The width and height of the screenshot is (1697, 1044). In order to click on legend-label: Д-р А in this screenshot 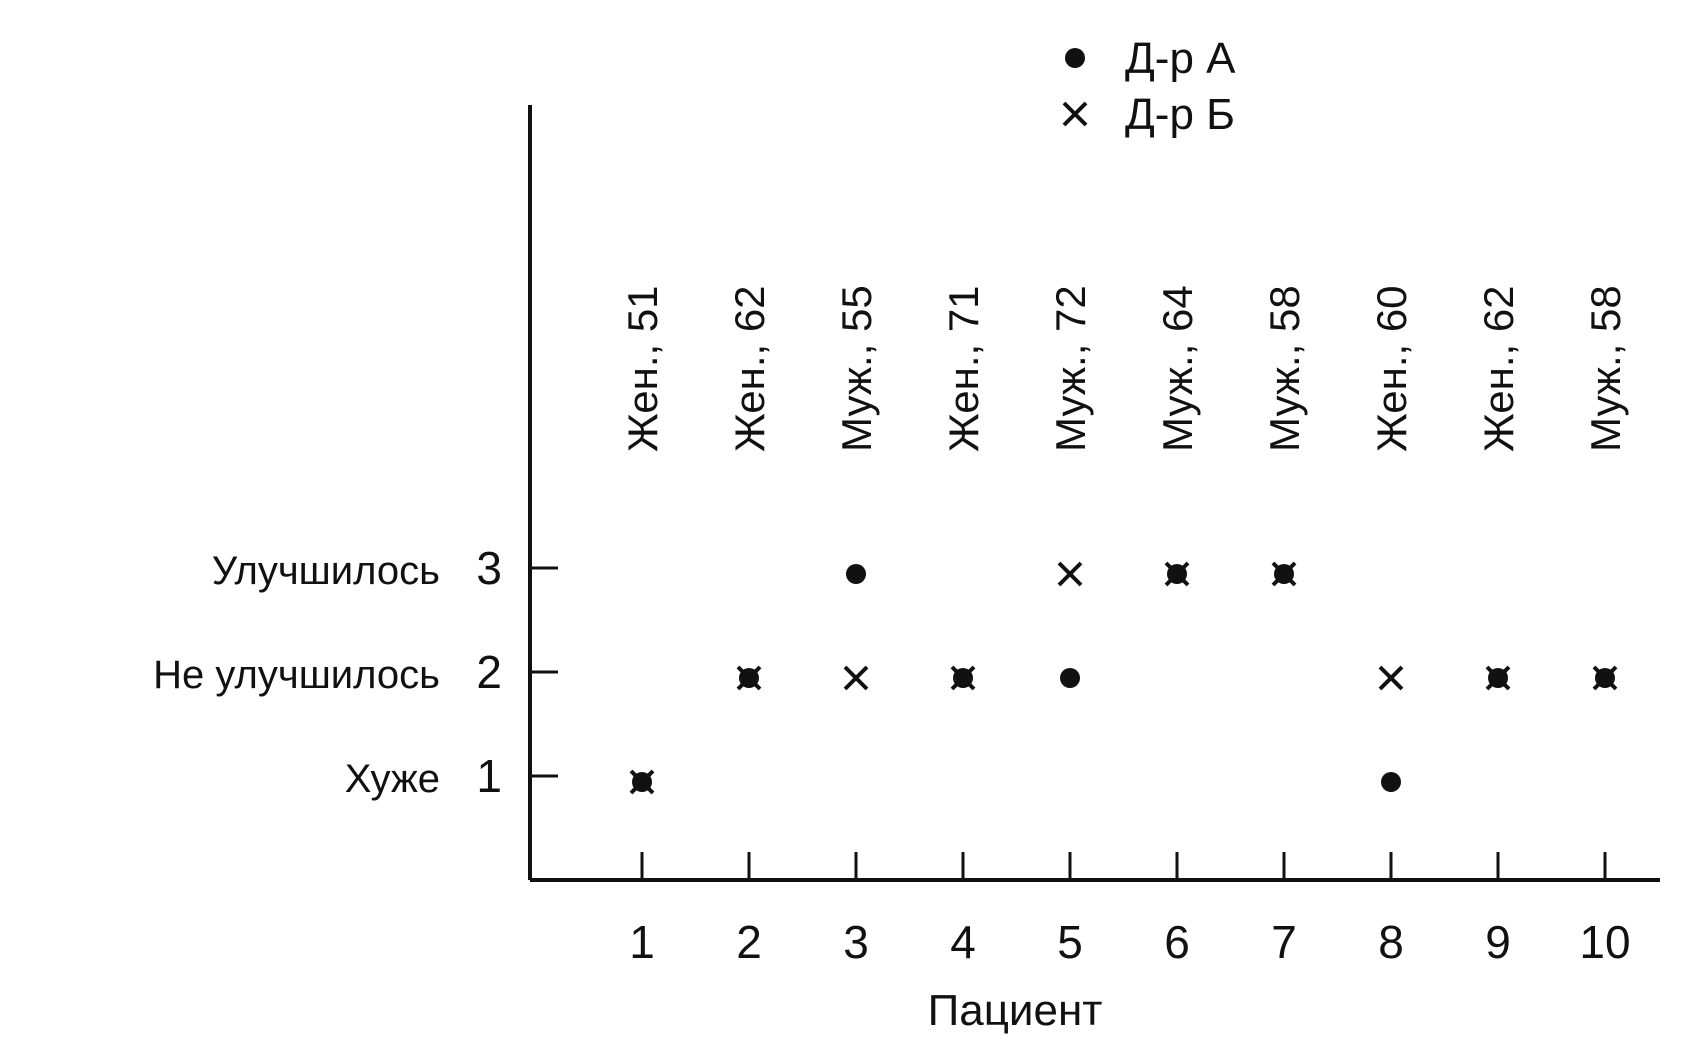, I will do `click(1180, 58)`.